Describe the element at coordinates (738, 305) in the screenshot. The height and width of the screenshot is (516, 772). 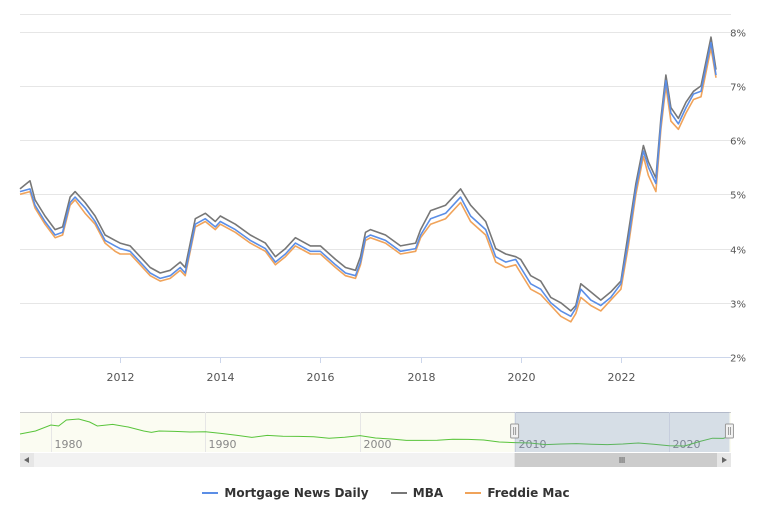
I see `y-tick-label: 3%` at that location.